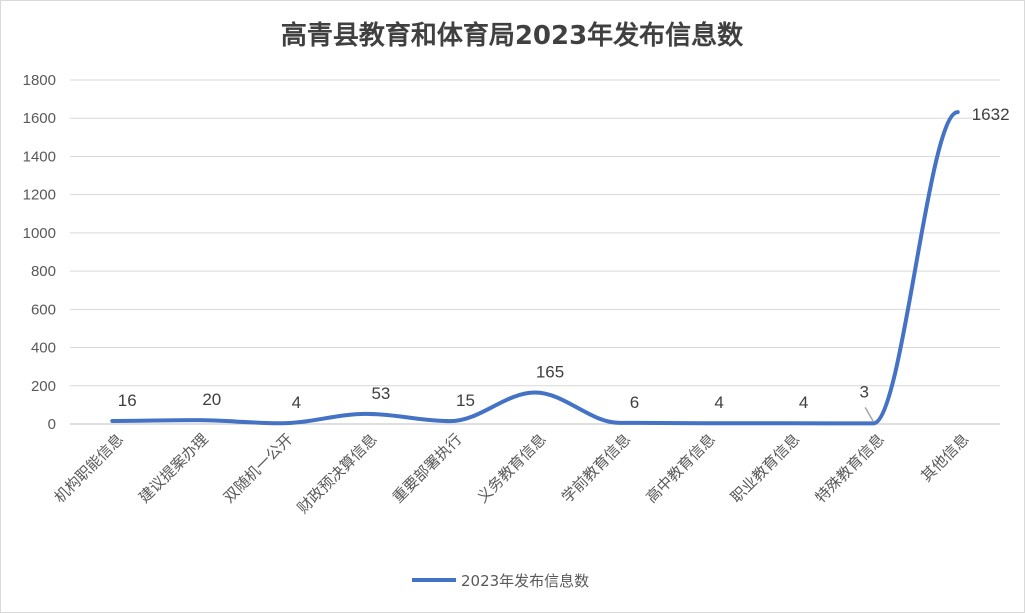  What do you see at coordinates (869, 414) in the screenshot?
I see `leader-line` at bounding box center [869, 414].